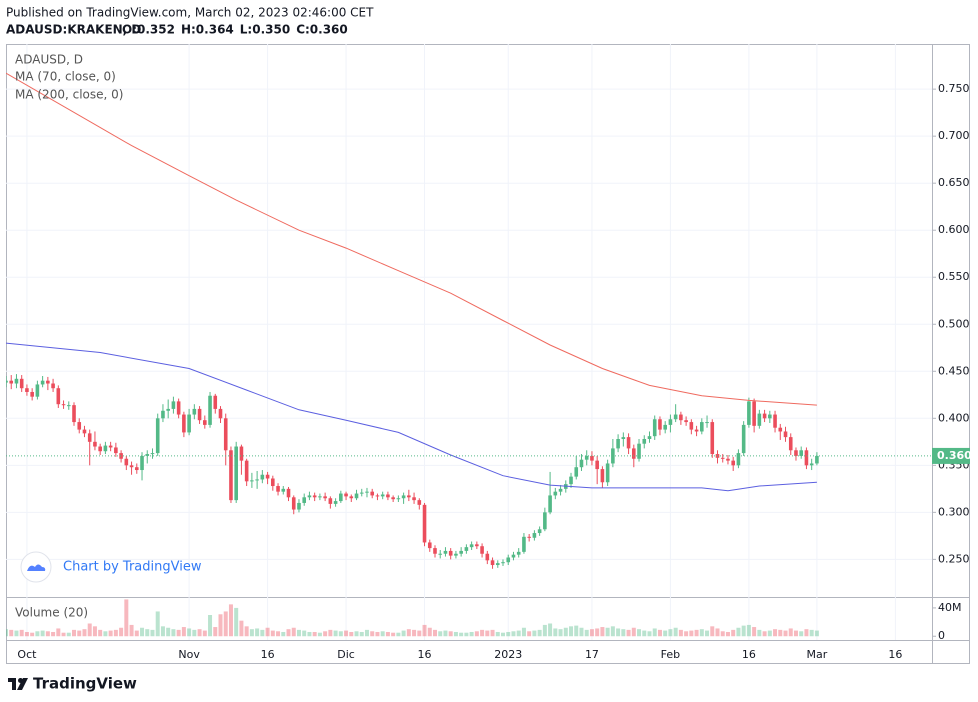  Describe the element at coordinates (951, 455) in the screenshot. I see `last-price-box` at that location.